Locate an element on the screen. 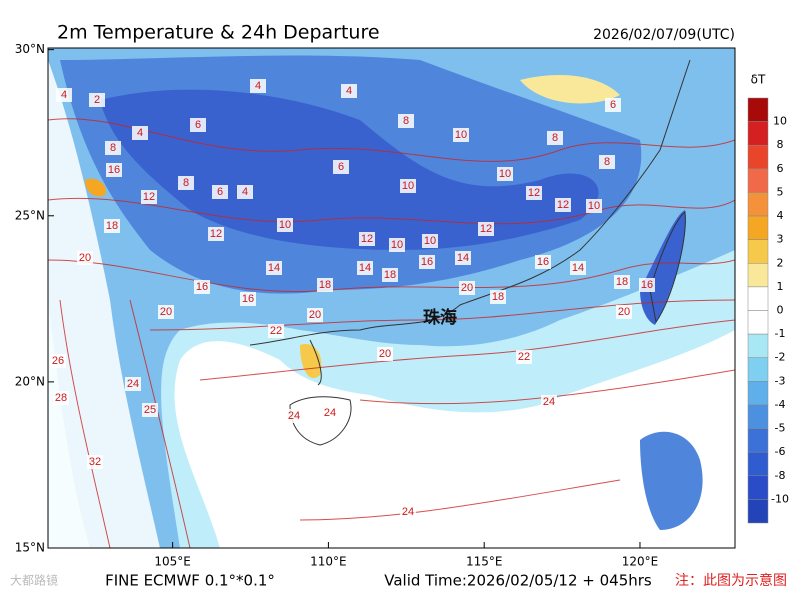  colorbar-tick-label: -10 is located at coordinates (780, 498).